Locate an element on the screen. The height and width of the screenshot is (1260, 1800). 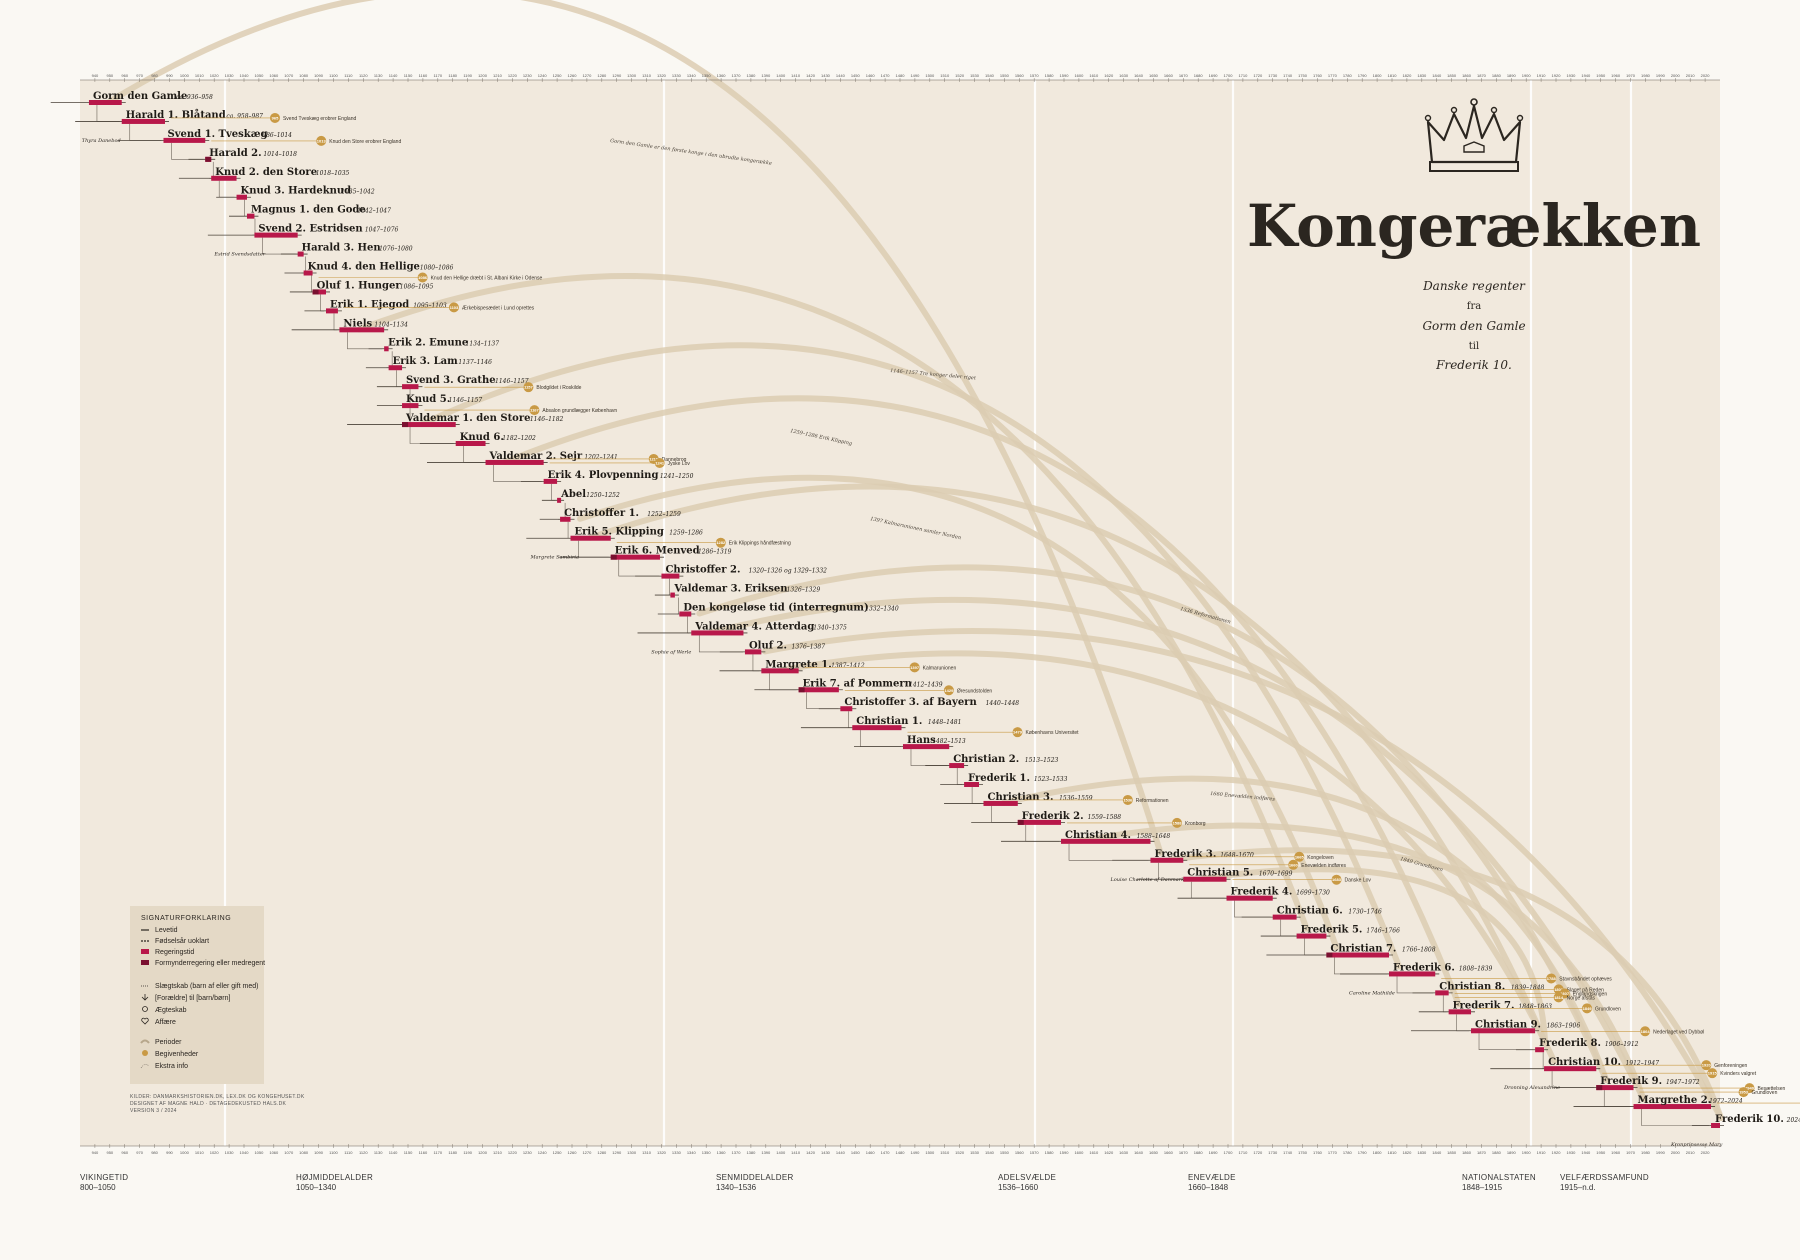
regent-name: Frederik 2. is located at coordinates (1053, 816).